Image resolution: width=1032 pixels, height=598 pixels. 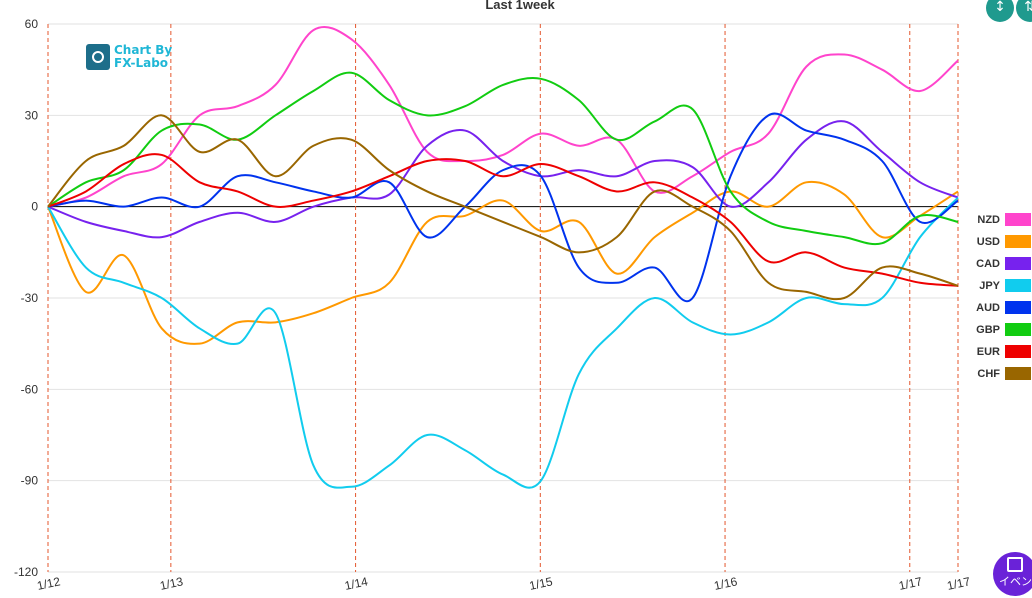 What do you see at coordinates (32, 115) in the screenshot?
I see `y-tick-label: 30` at bounding box center [32, 115].